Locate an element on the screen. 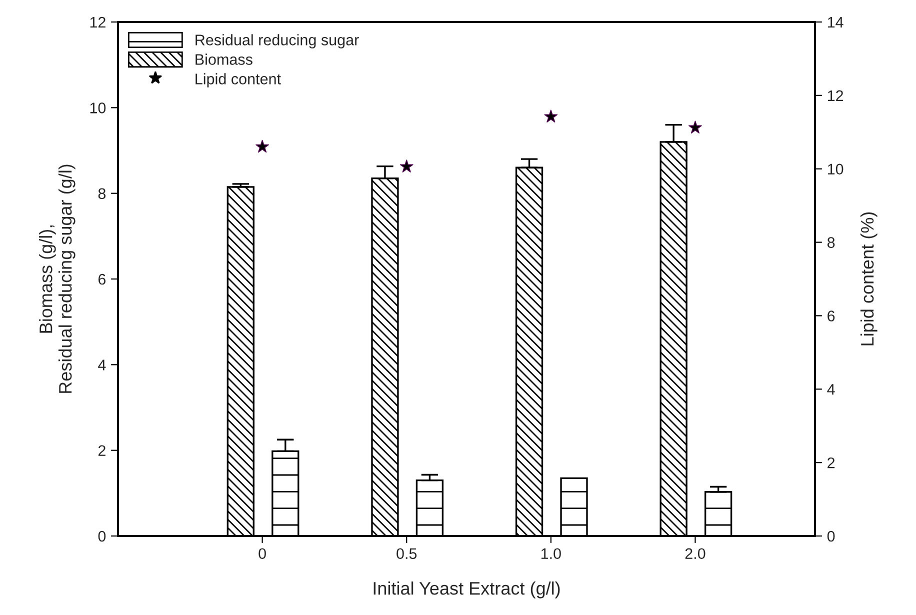  y-tick-label: 12 is located at coordinates (98, 22).